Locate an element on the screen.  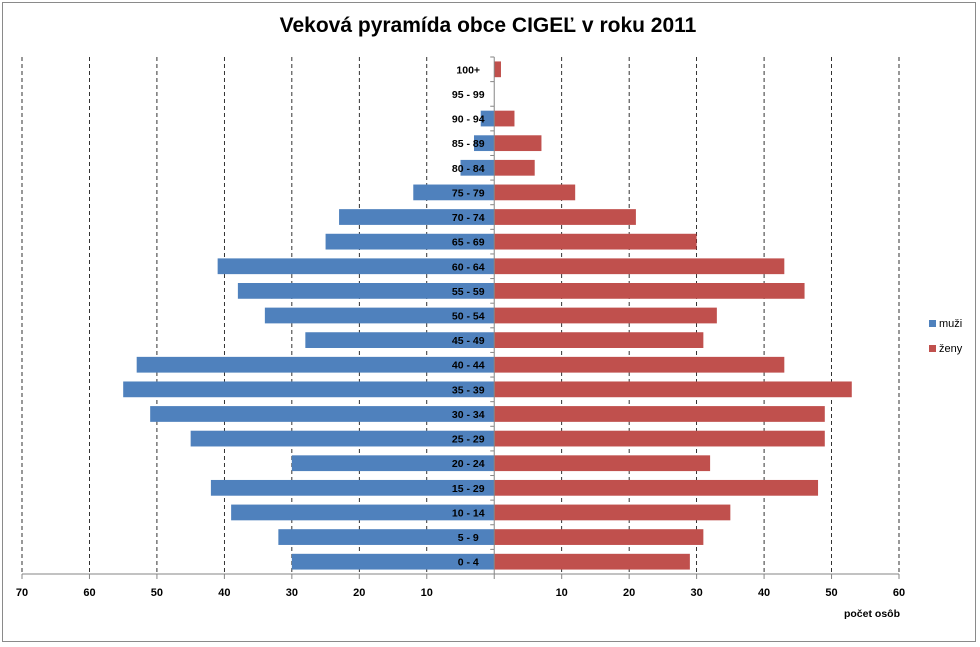
category-label: 75 - 79 is located at coordinates (468, 193).